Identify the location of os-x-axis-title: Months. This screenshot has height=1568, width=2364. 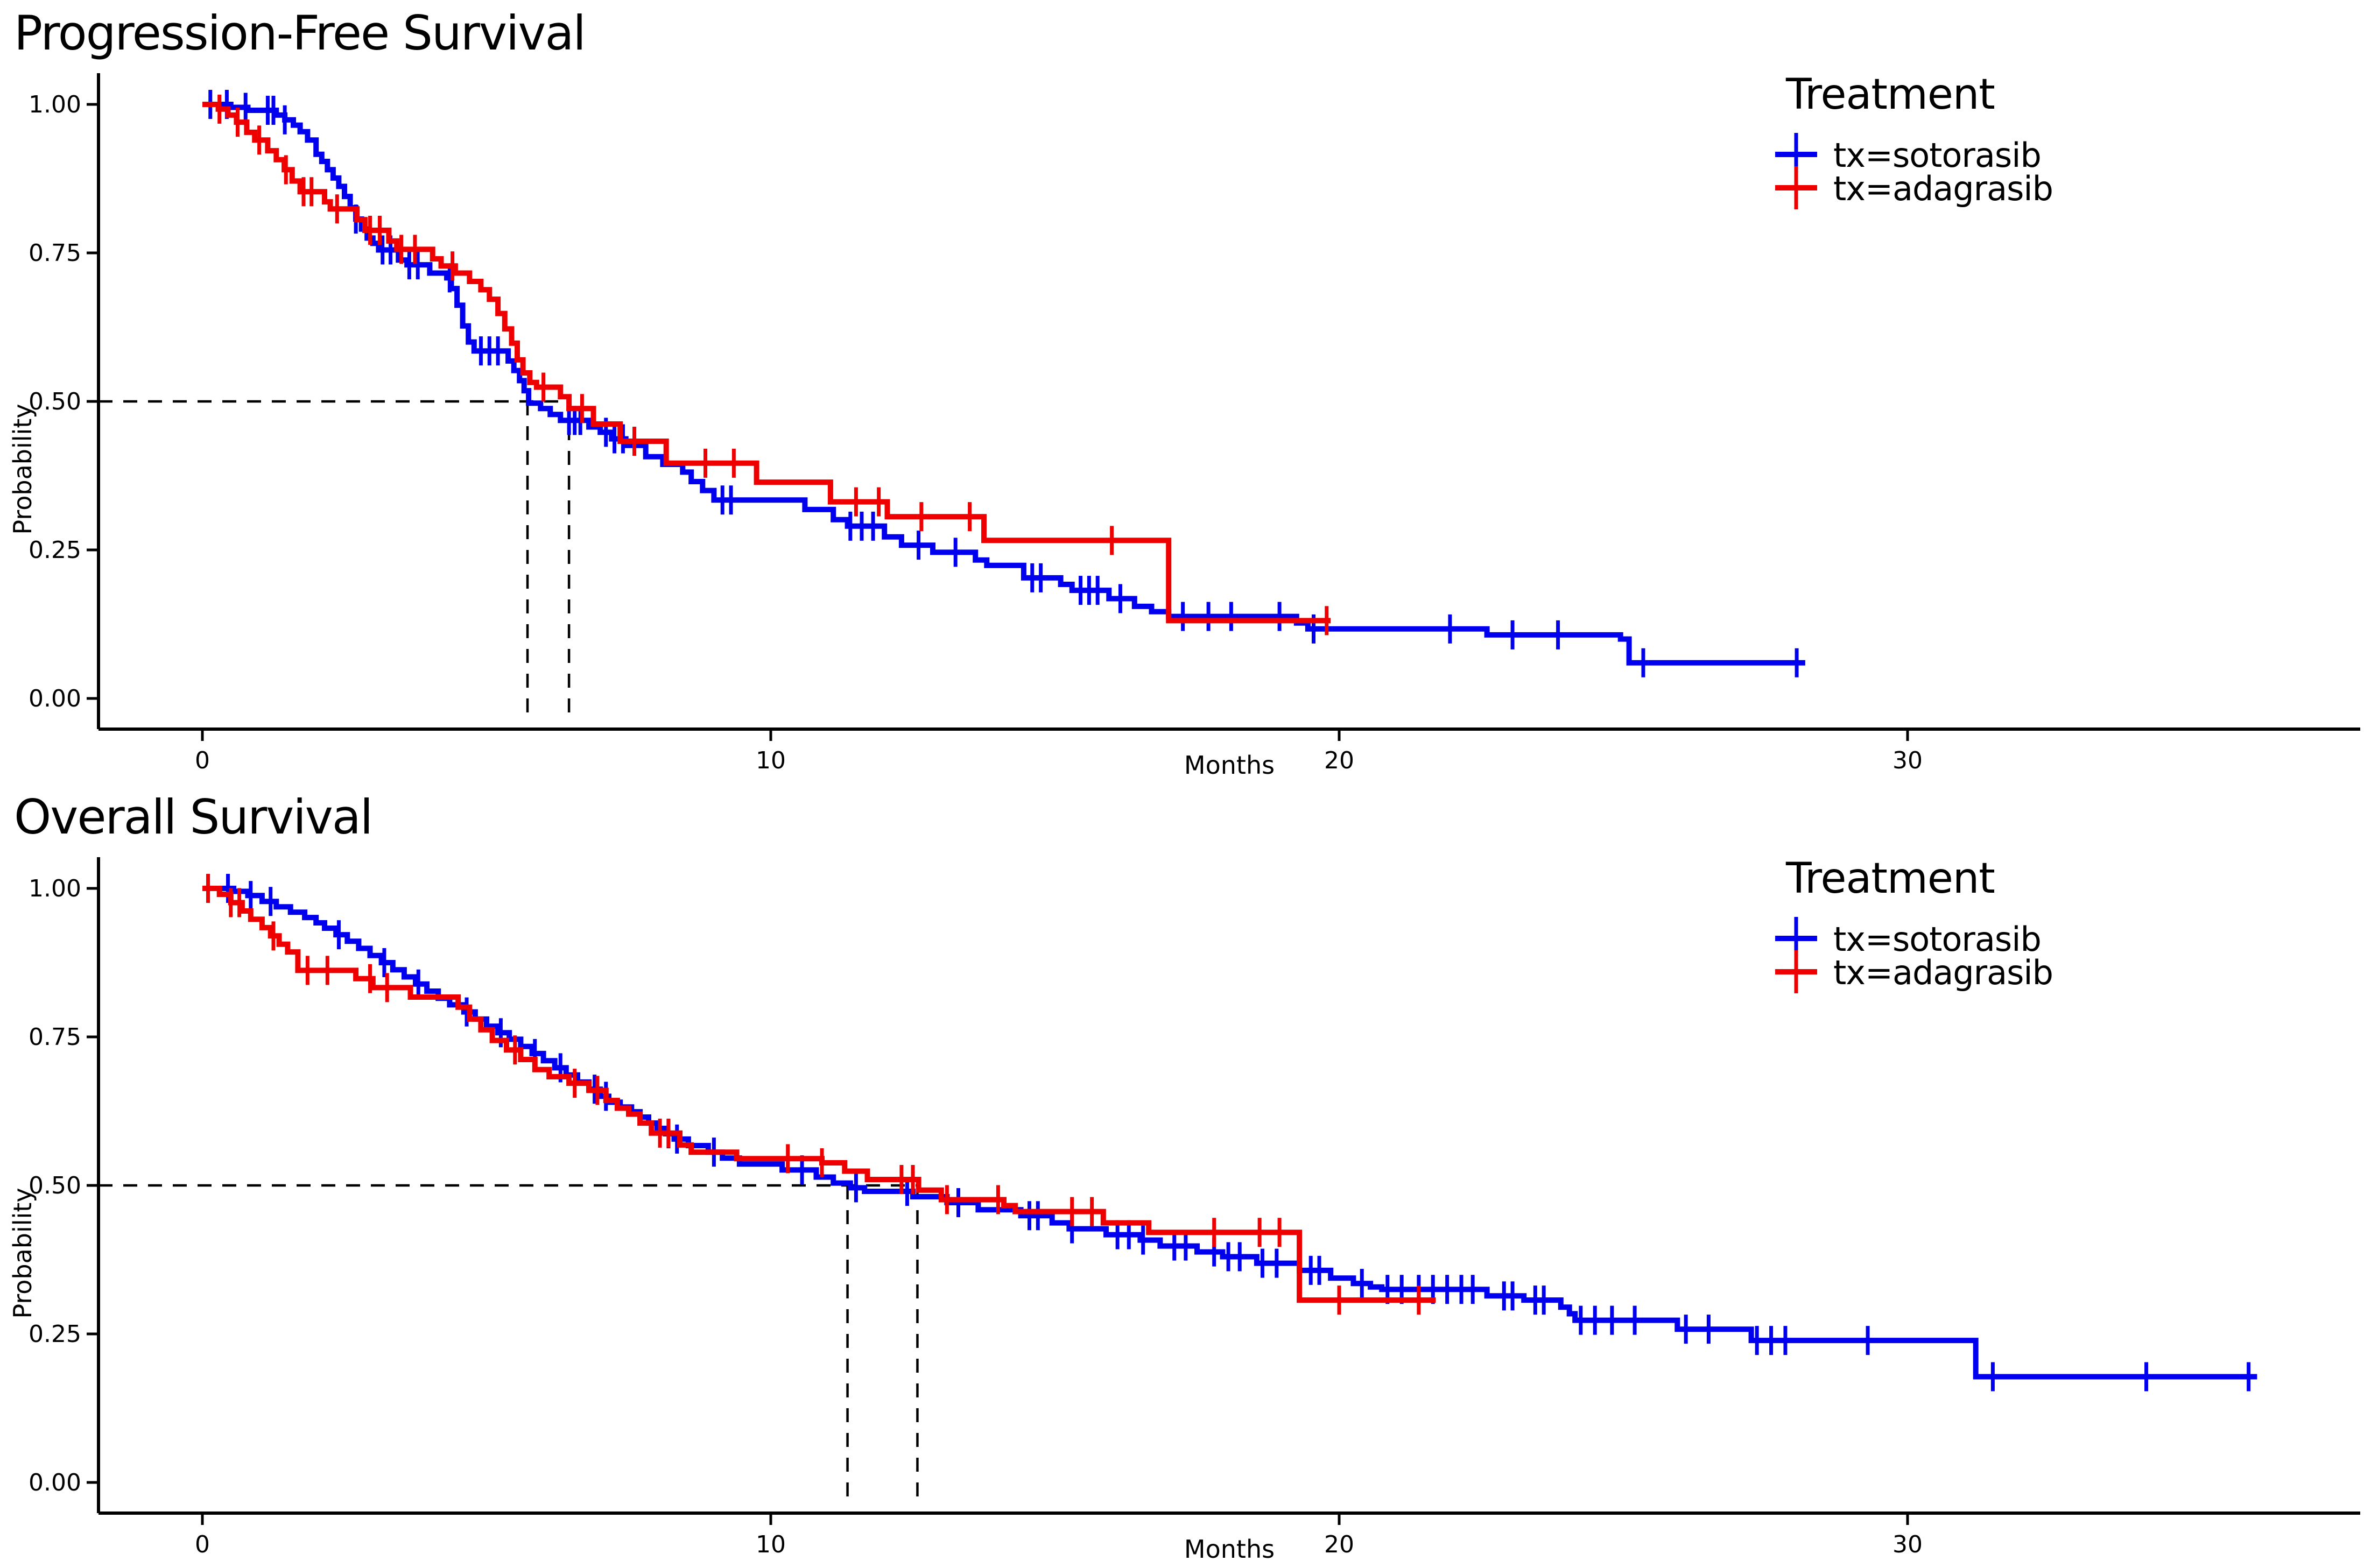
(1230, 1549).